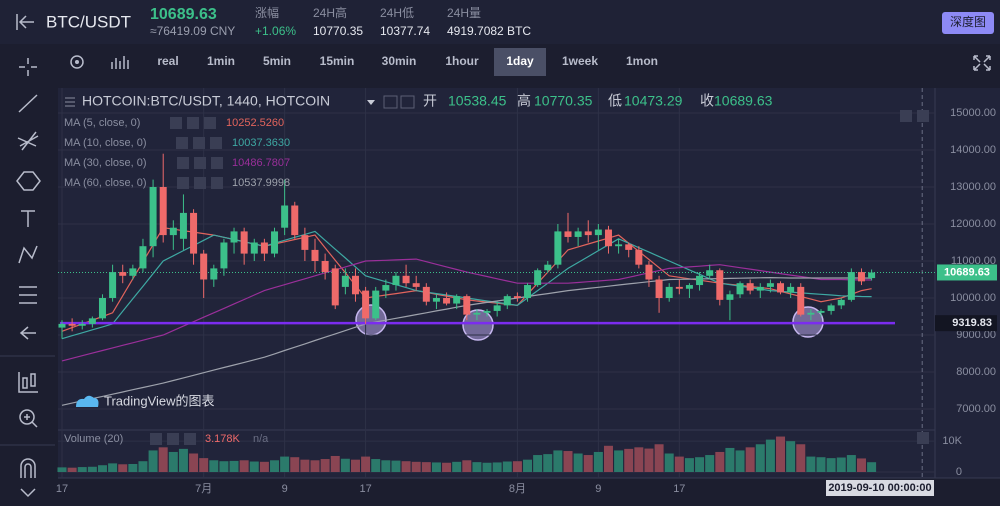  Describe the element at coordinates (27, 278) in the screenshot. I see `drawing-tools` at that location.